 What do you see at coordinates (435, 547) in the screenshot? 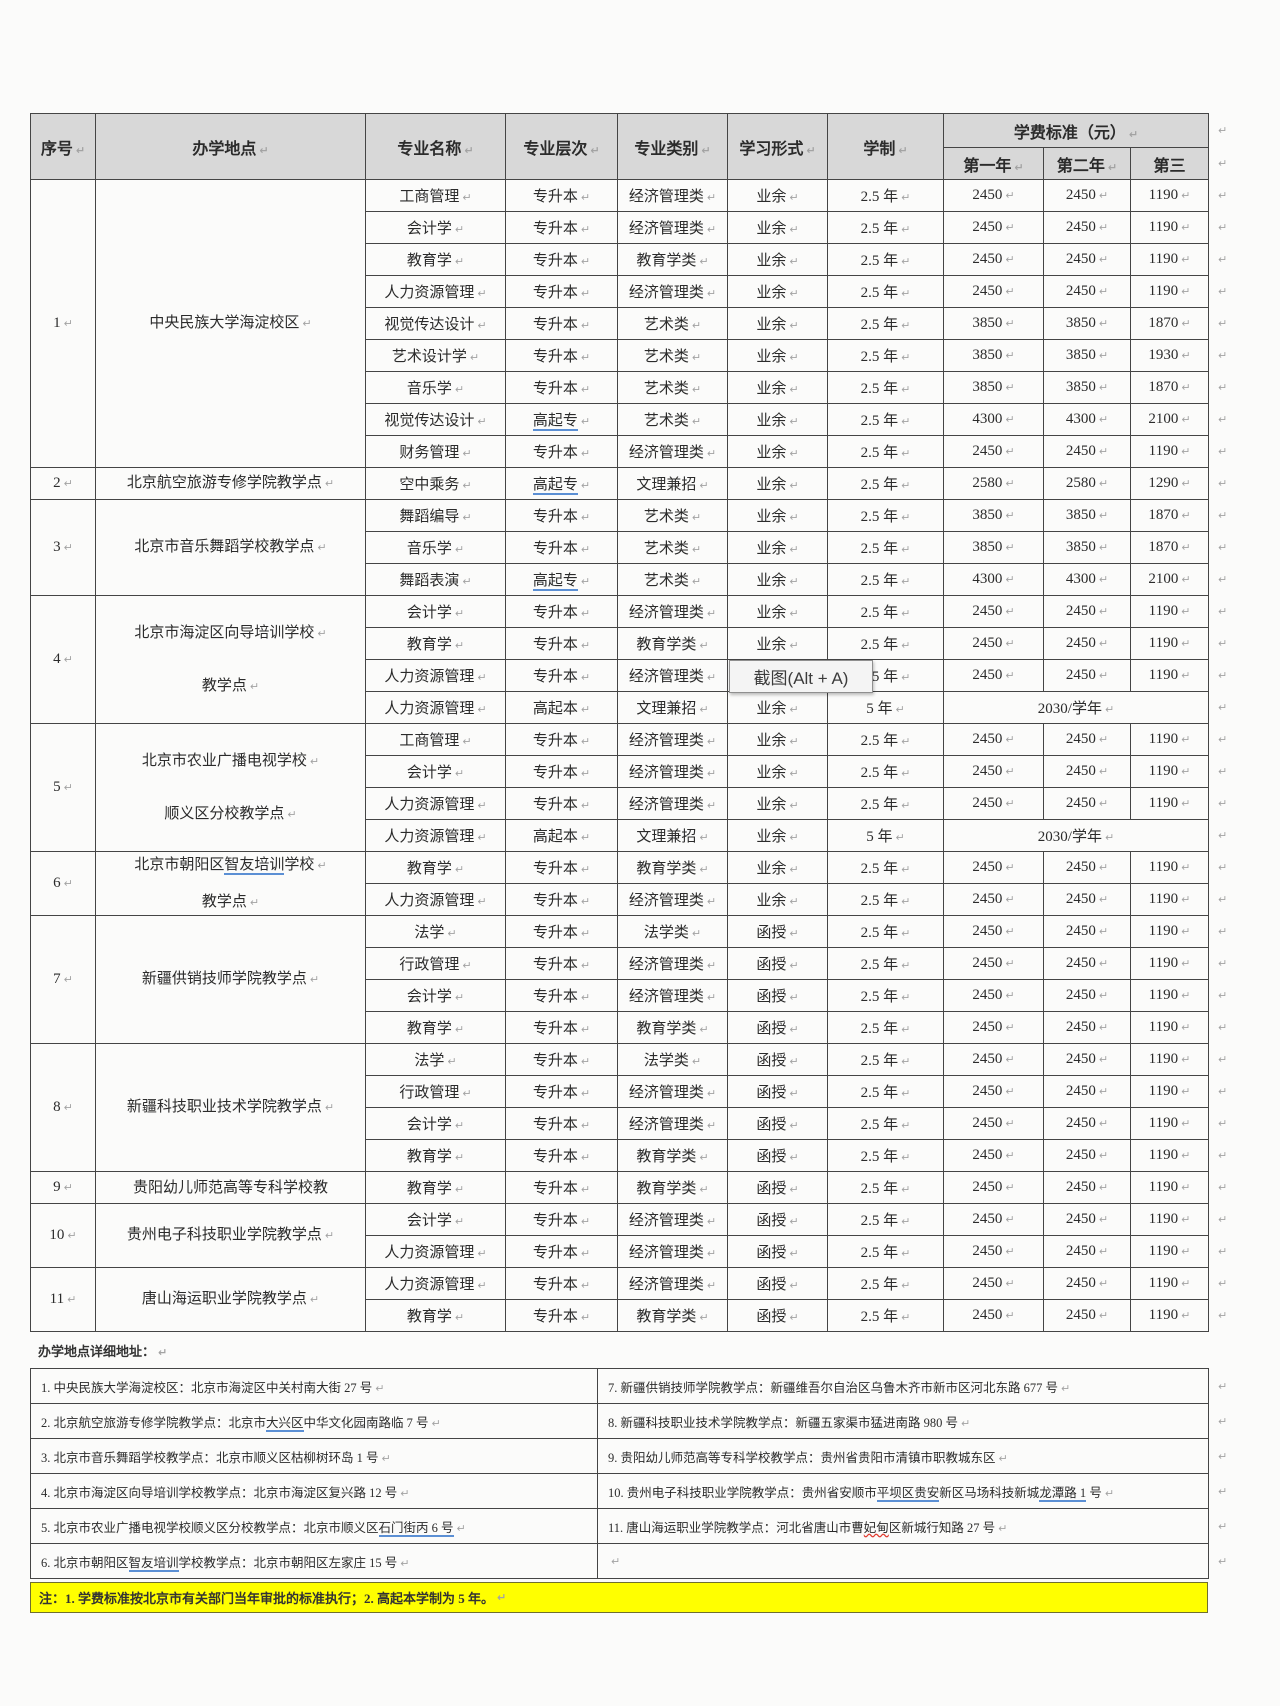
I see `cell-major: 音乐学 ↵` at bounding box center [435, 547].